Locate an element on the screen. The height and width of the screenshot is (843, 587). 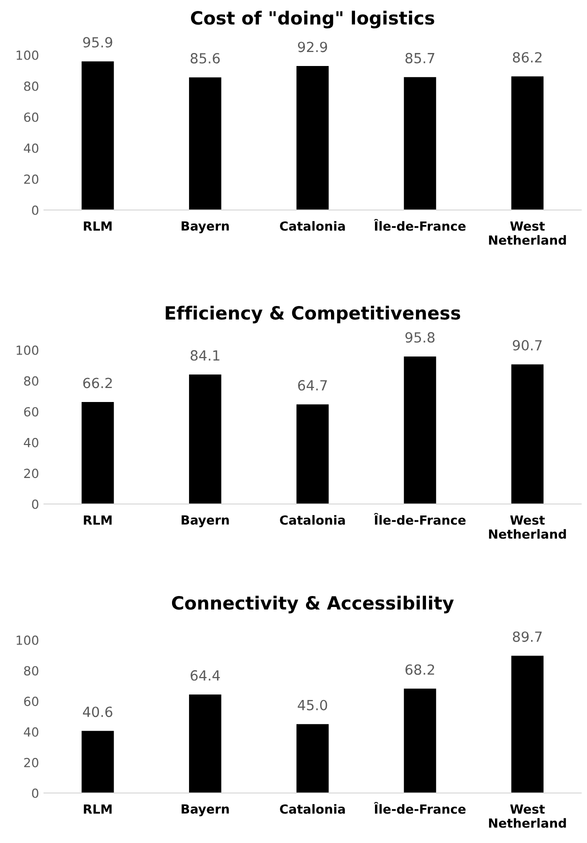
data-label: 95.8 is located at coordinates (420, 337).